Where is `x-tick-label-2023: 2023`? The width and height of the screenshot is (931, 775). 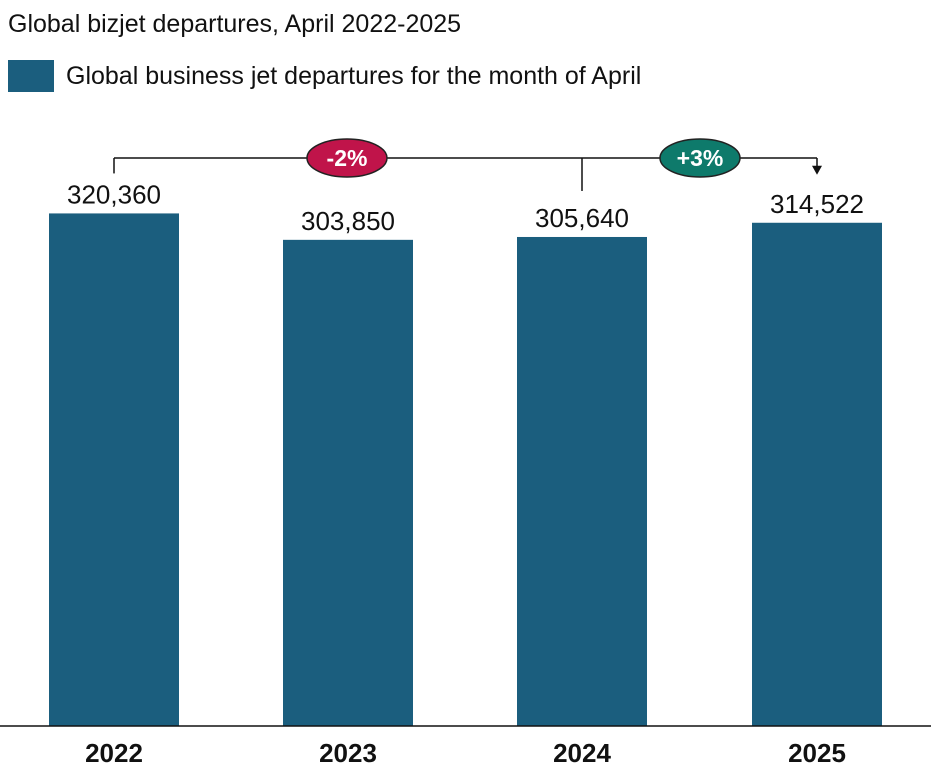
x-tick-label-2023: 2023 is located at coordinates (348, 753).